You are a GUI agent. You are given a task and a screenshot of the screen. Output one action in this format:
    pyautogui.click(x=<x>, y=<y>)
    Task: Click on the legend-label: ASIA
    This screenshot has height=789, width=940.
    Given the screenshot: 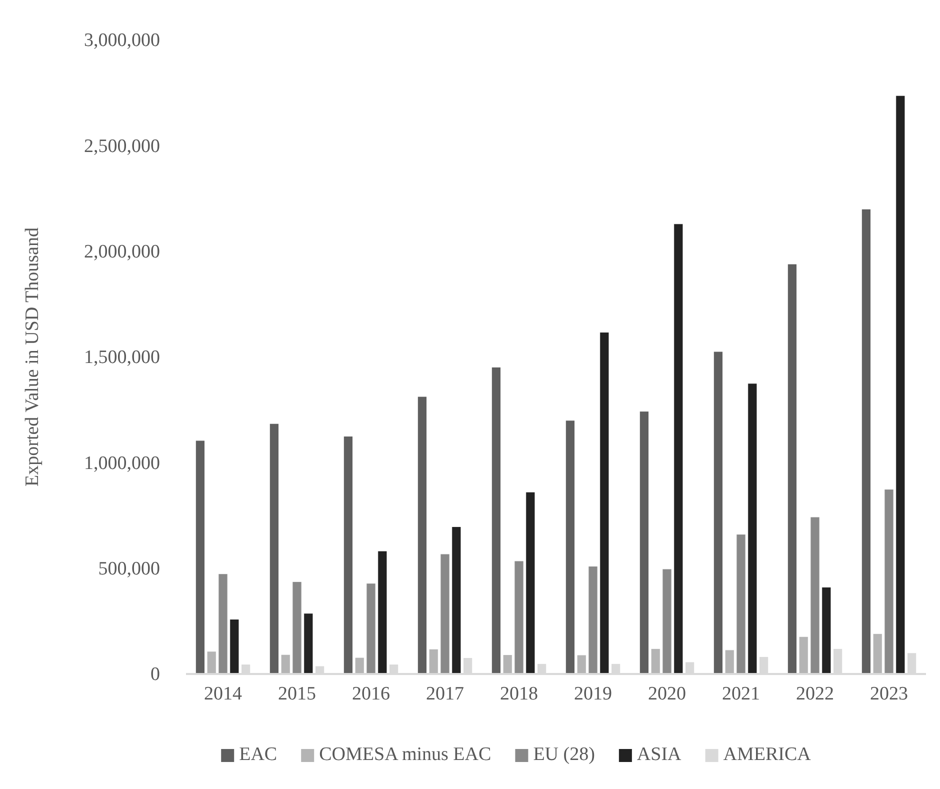 What is the action you would take?
    pyautogui.click(x=659, y=754)
    